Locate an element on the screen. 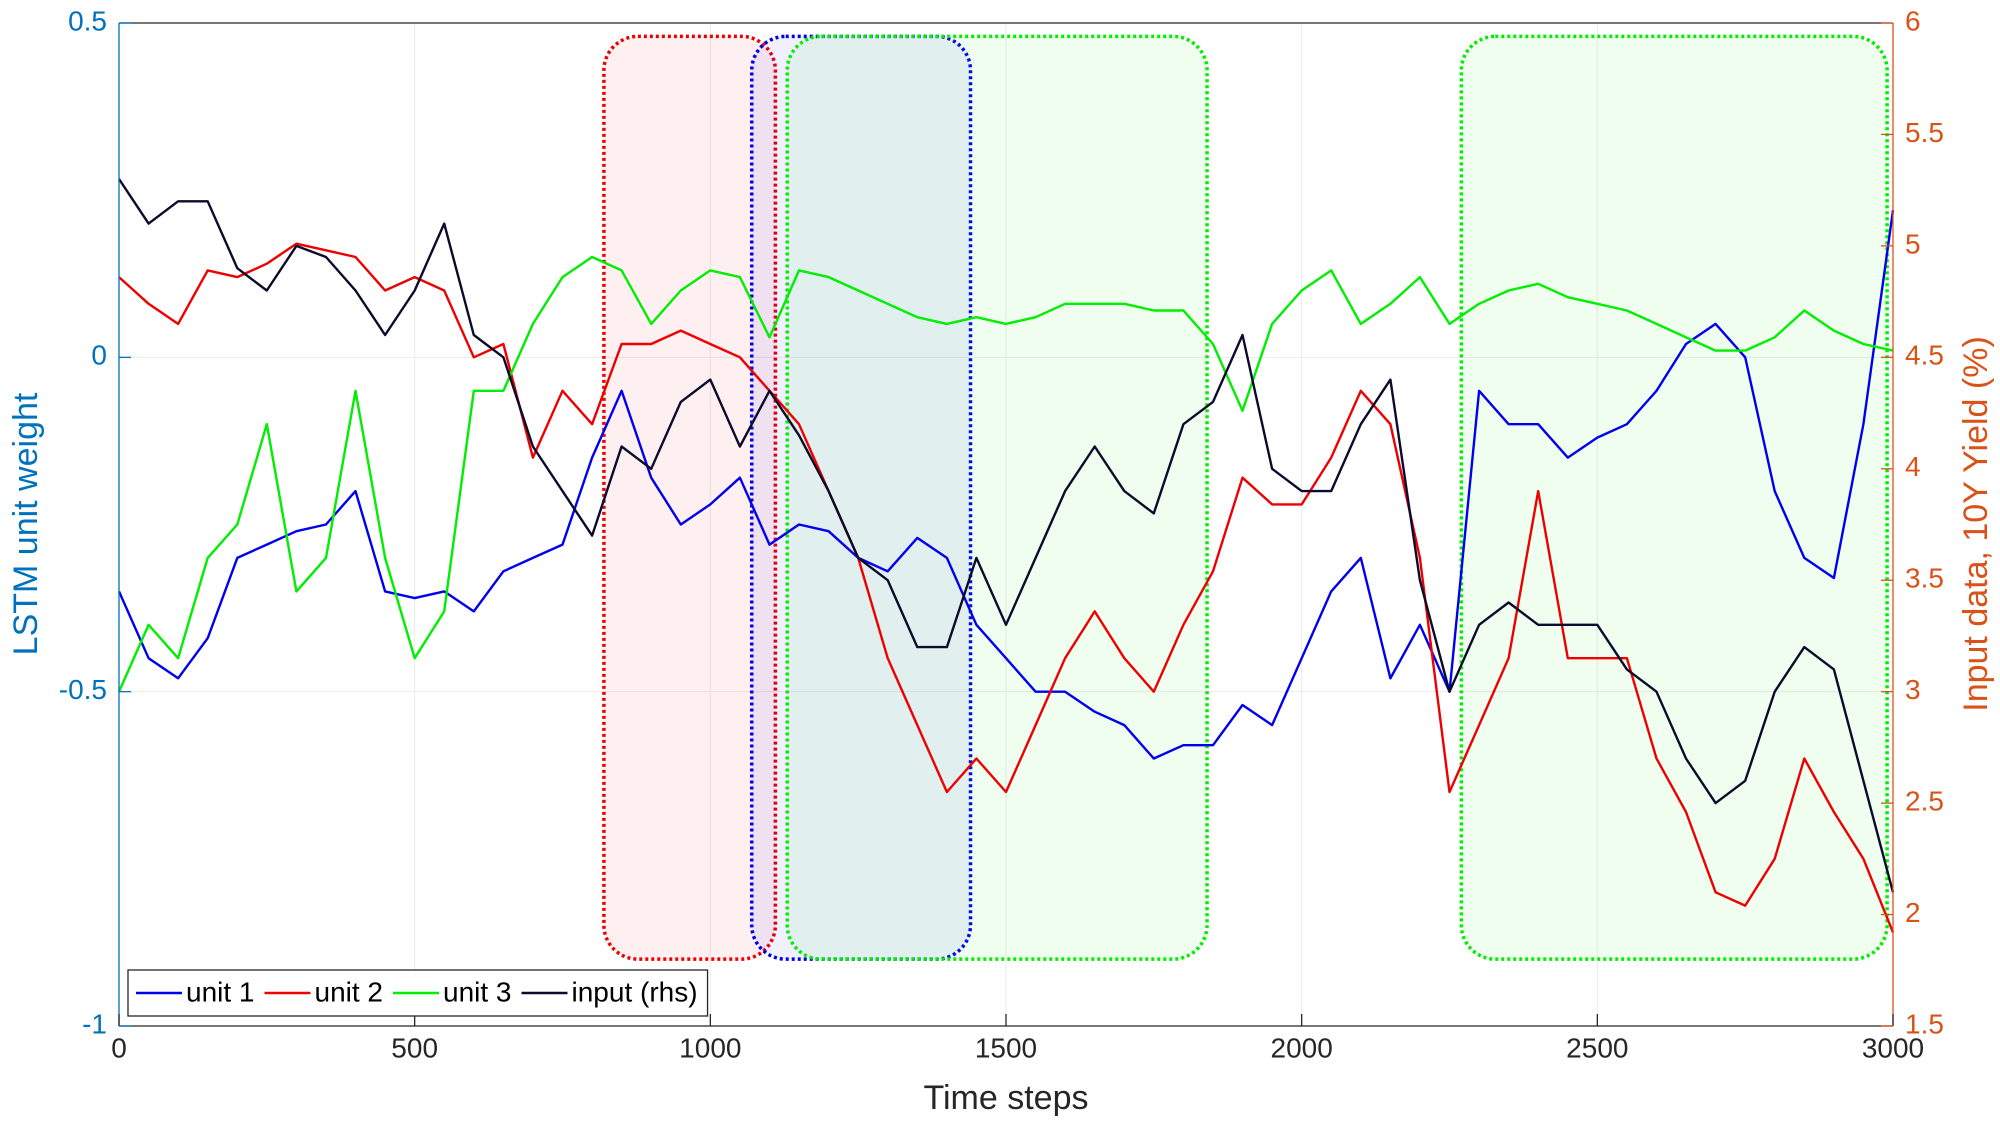  y2-axis-label: Input data, 10Y Yield (%) is located at coordinates (1976, 524).